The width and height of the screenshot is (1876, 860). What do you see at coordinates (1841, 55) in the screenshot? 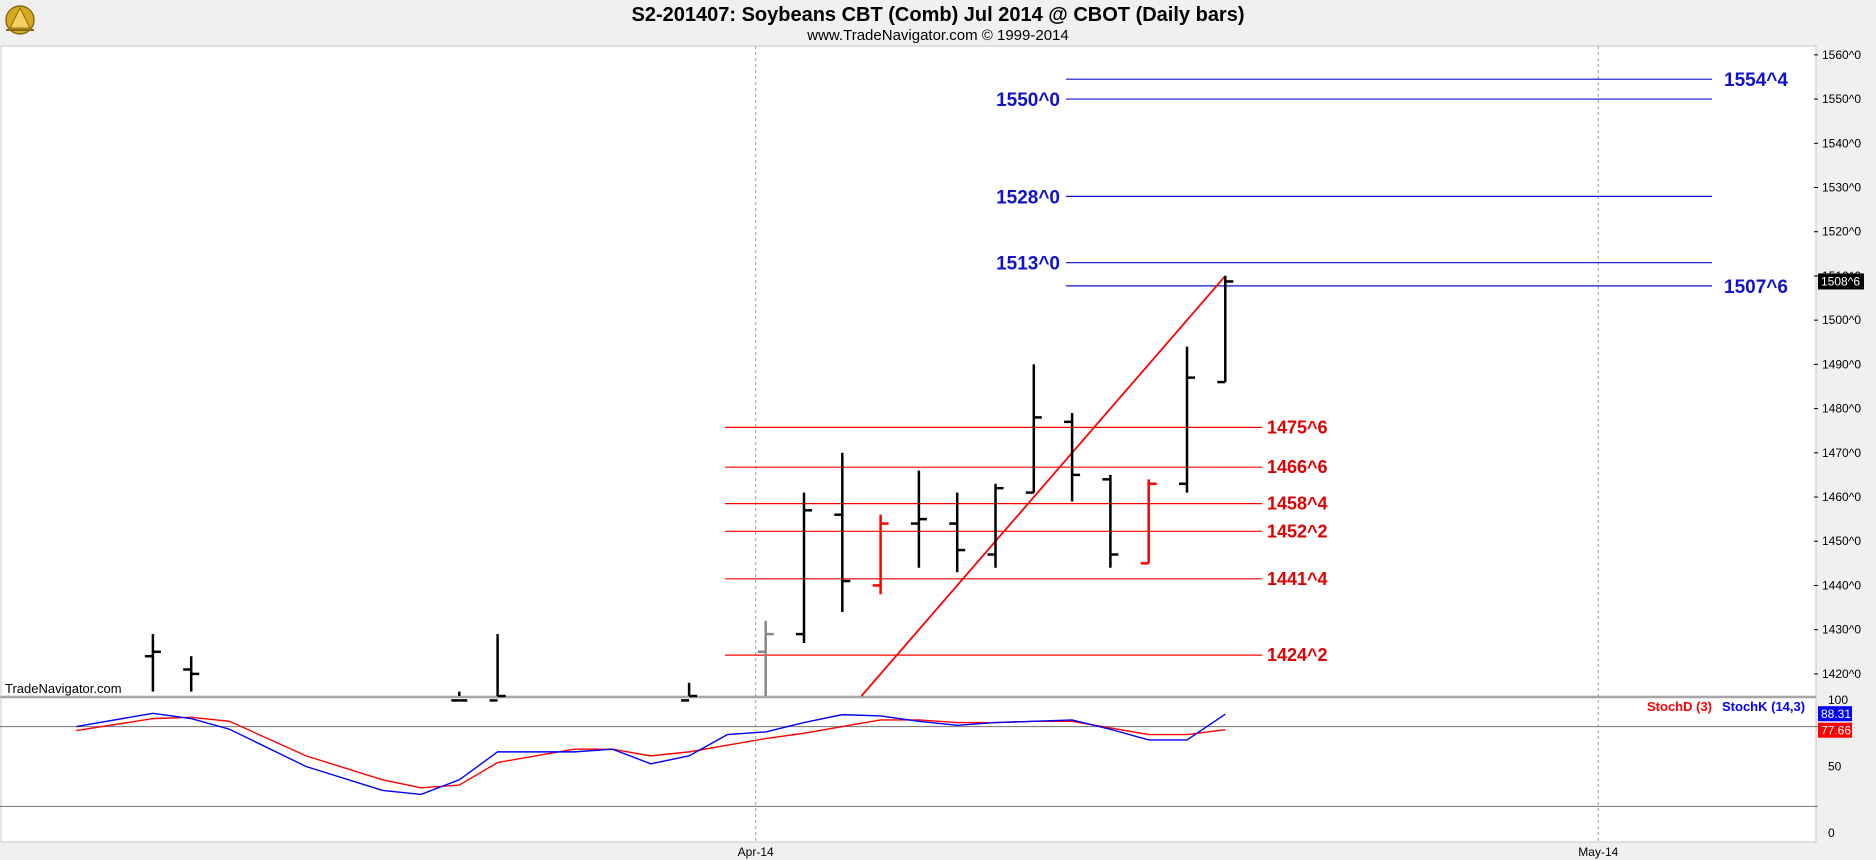
I see `y-tick-label: 1560^0` at bounding box center [1841, 55].